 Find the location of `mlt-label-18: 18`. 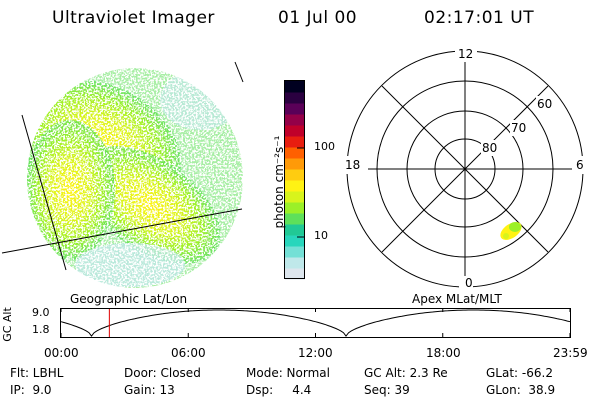

mlt-label-18: 18 is located at coordinates (353, 165).